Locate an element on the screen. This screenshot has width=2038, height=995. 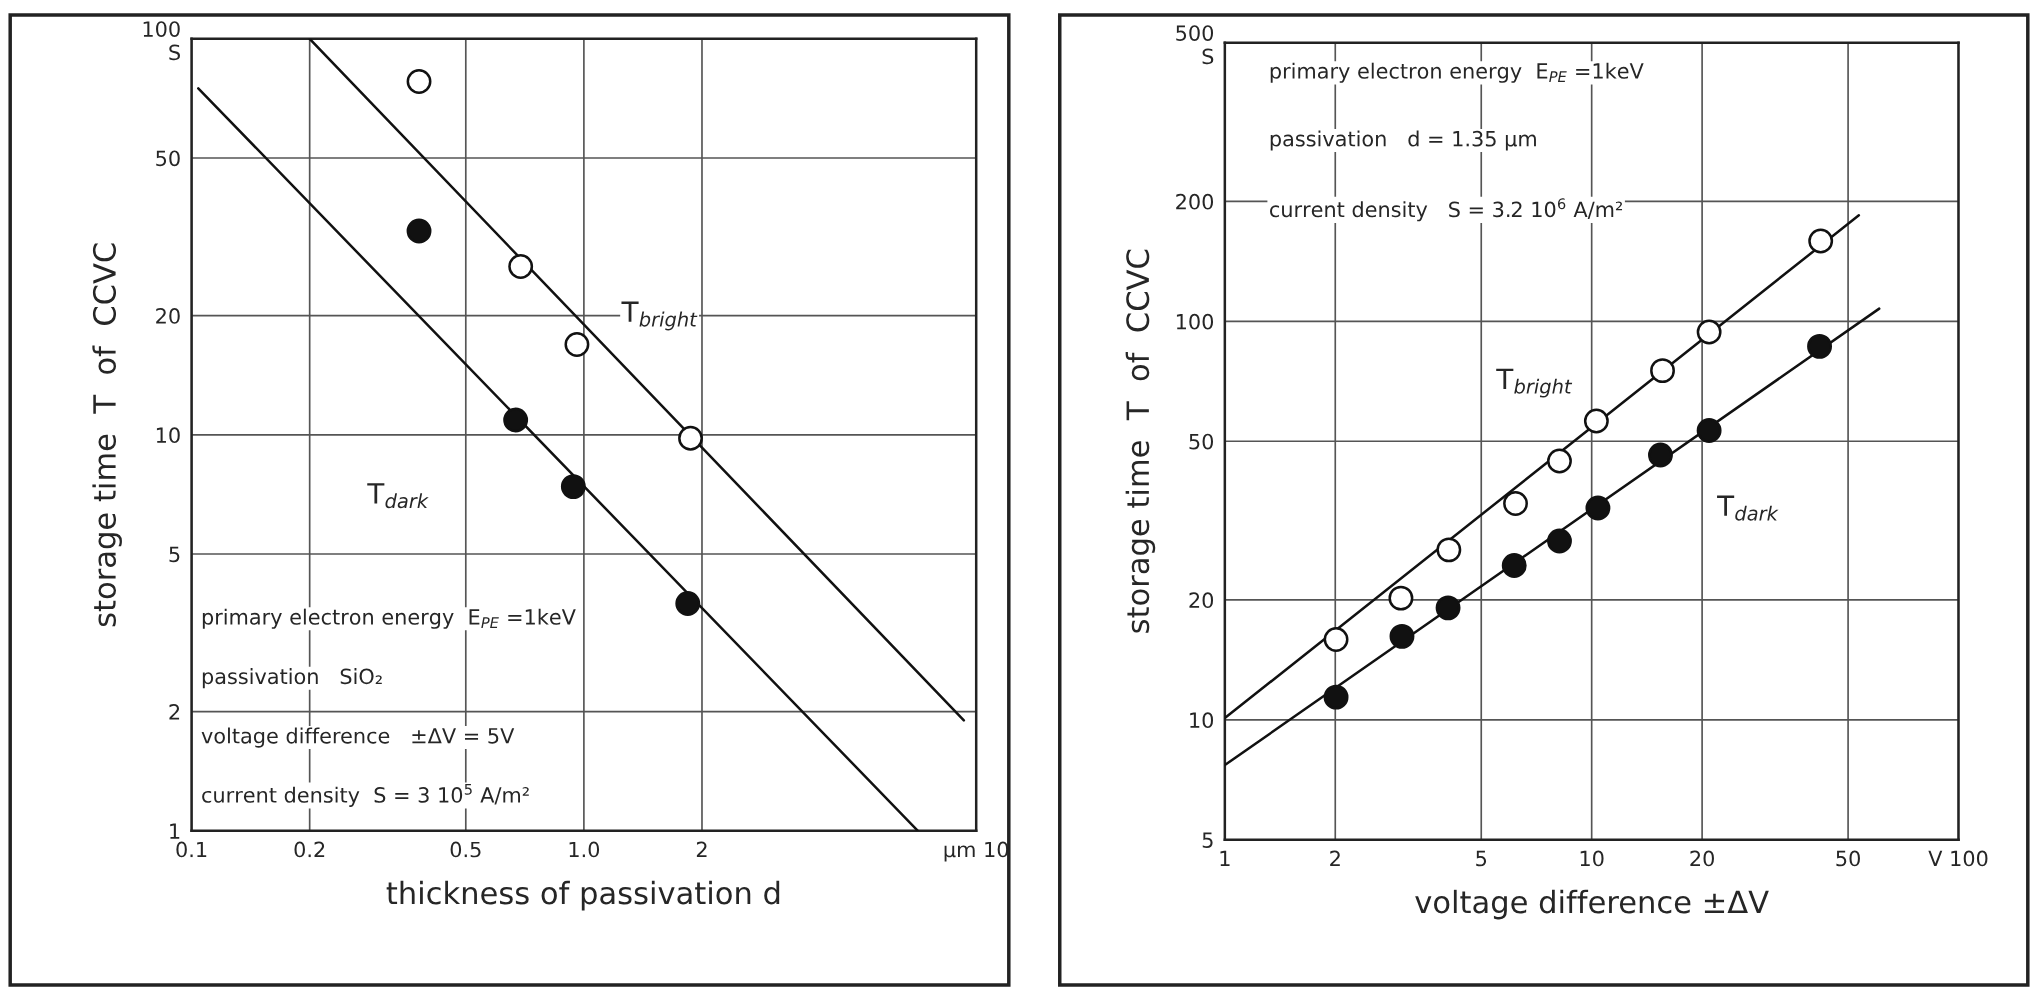
x-axis-title: voltage difference ±ΔV is located at coordinates (1592, 904).